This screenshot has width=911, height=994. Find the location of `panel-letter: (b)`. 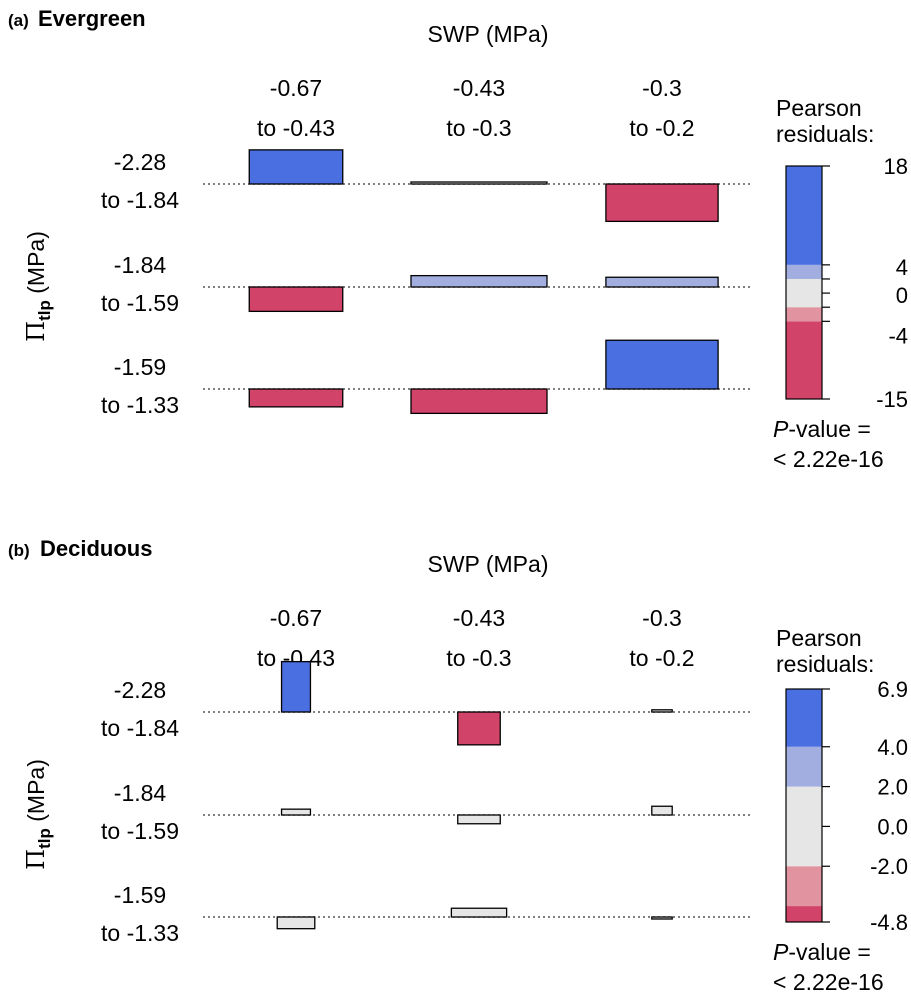

panel-letter: (b) is located at coordinates (19, 550).